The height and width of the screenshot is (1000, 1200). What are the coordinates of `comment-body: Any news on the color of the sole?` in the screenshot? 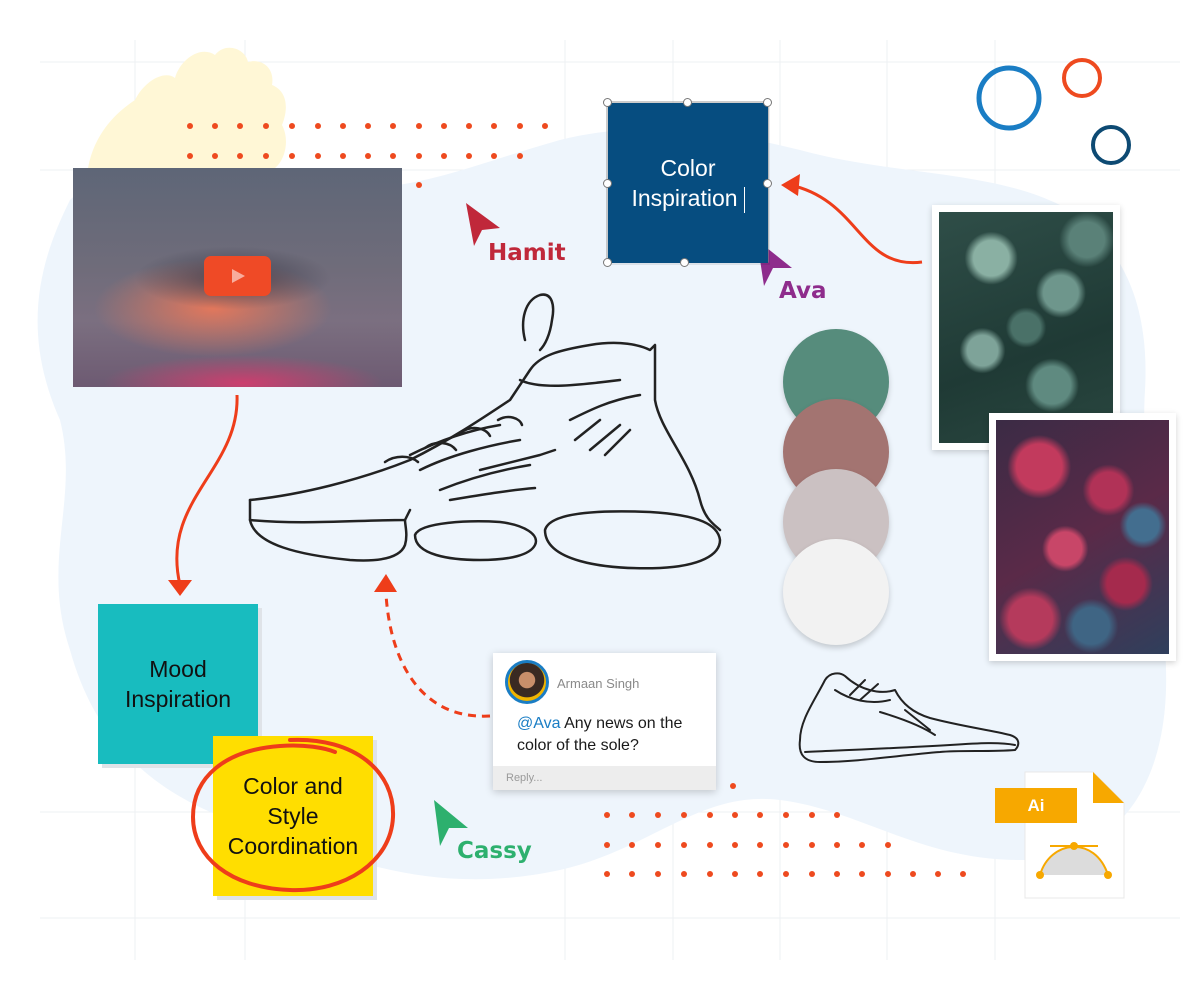 It's located at (600, 734).